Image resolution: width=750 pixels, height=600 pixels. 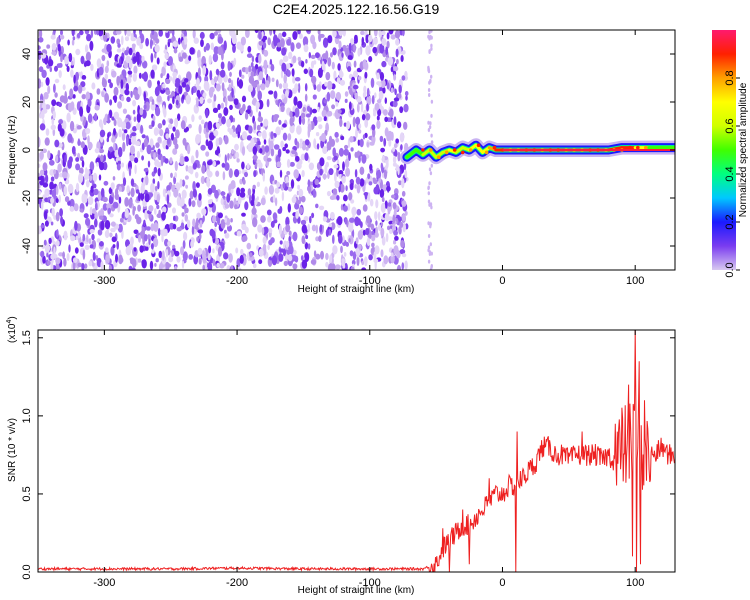 I want to click on signal-peak, so click(x=646, y=147).